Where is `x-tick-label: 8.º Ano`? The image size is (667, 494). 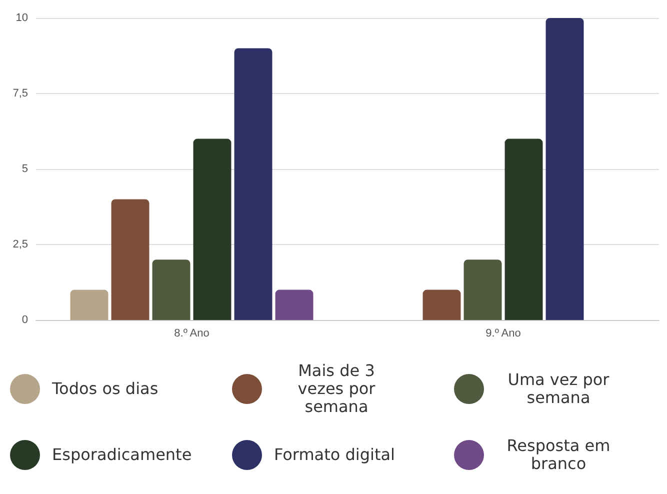 x-tick-label: 8.º Ano is located at coordinates (192, 334).